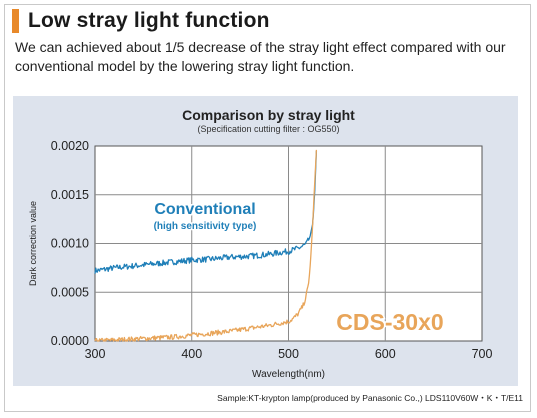 The height and width of the screenshot is (418, 537). Describe the element at coordinates (288, 374) in the screenshot. I see `x-axis-label: Wavelength(nm)` at that location.